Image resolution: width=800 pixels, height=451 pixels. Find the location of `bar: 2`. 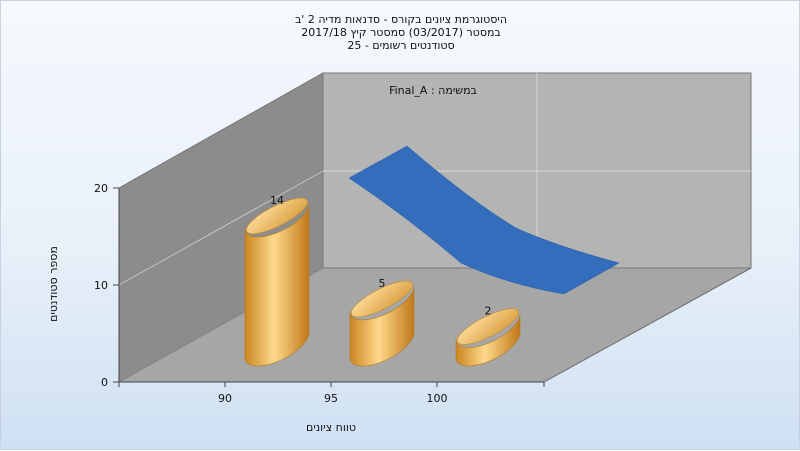

bar: 2 is located at coordinates (488, 336).